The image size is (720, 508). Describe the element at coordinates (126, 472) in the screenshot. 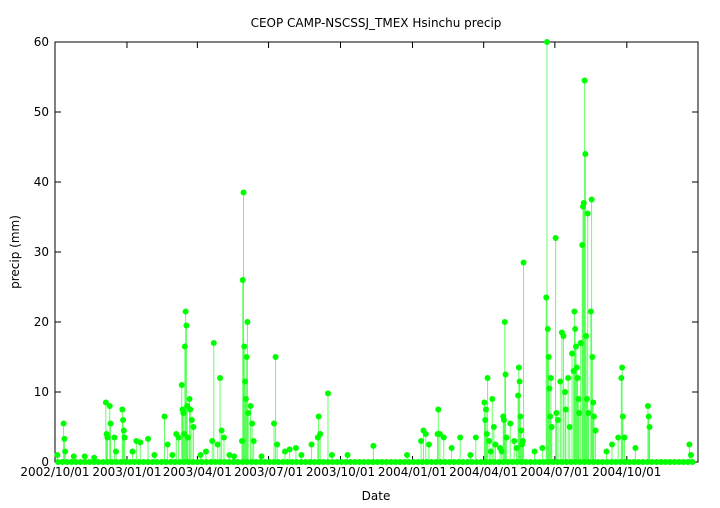

I see `x-tick-label: 2003/01/01` at that location.